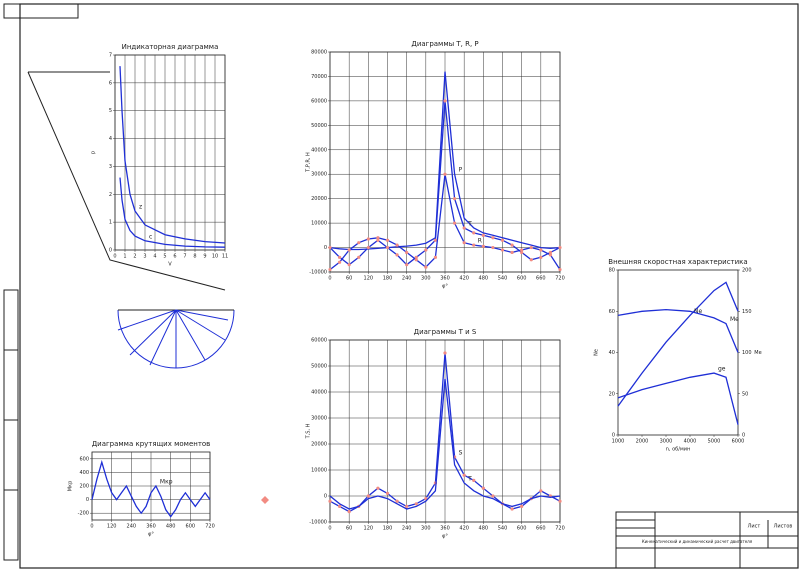  What do you see at coordinates (734, 319) in the screenshot?
I see `series-label: Me` at bounding box center [734, 319].